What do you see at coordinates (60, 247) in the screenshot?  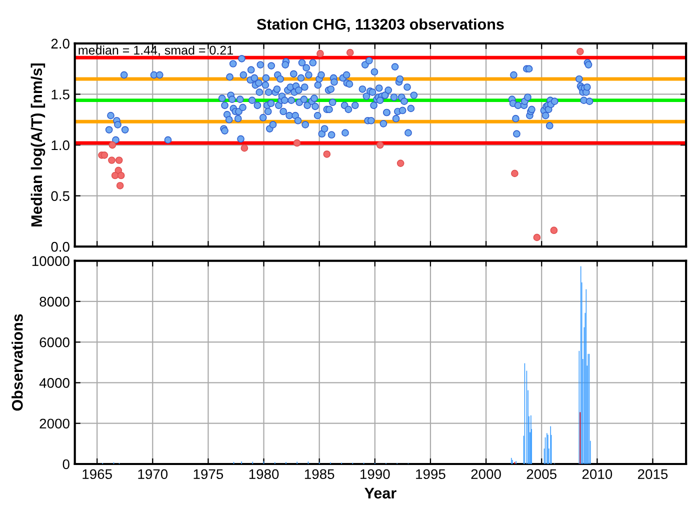 I see `y-tick-label: 0.0` at bounding box center [60, 247].